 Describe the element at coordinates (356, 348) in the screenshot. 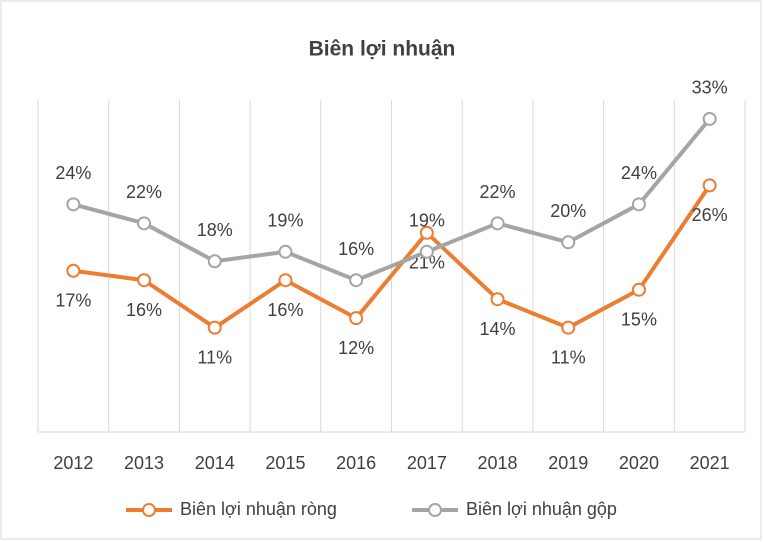

I see `data-label: 12%` at that location.